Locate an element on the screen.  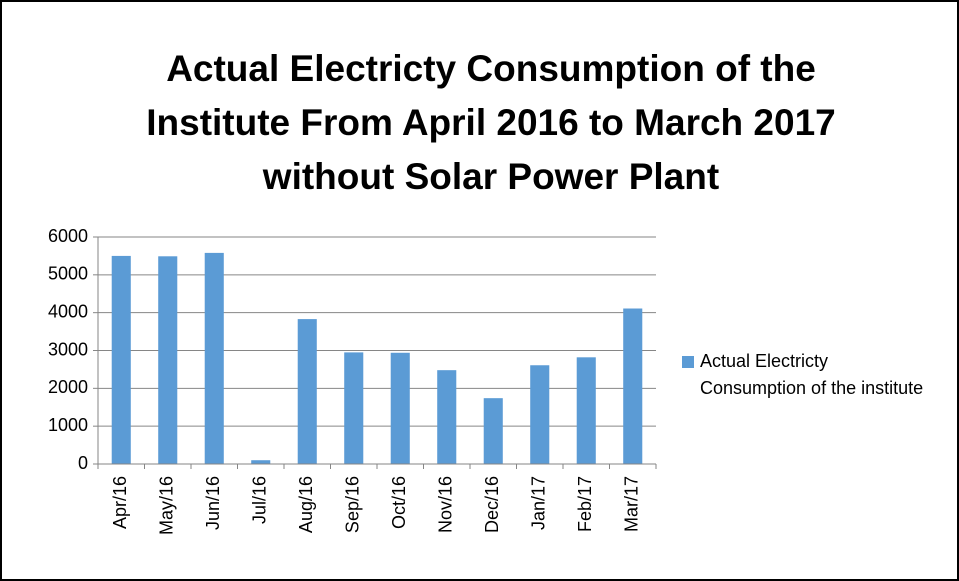
x-tick-label: Dec/16 is located at coordinates (492, 504).